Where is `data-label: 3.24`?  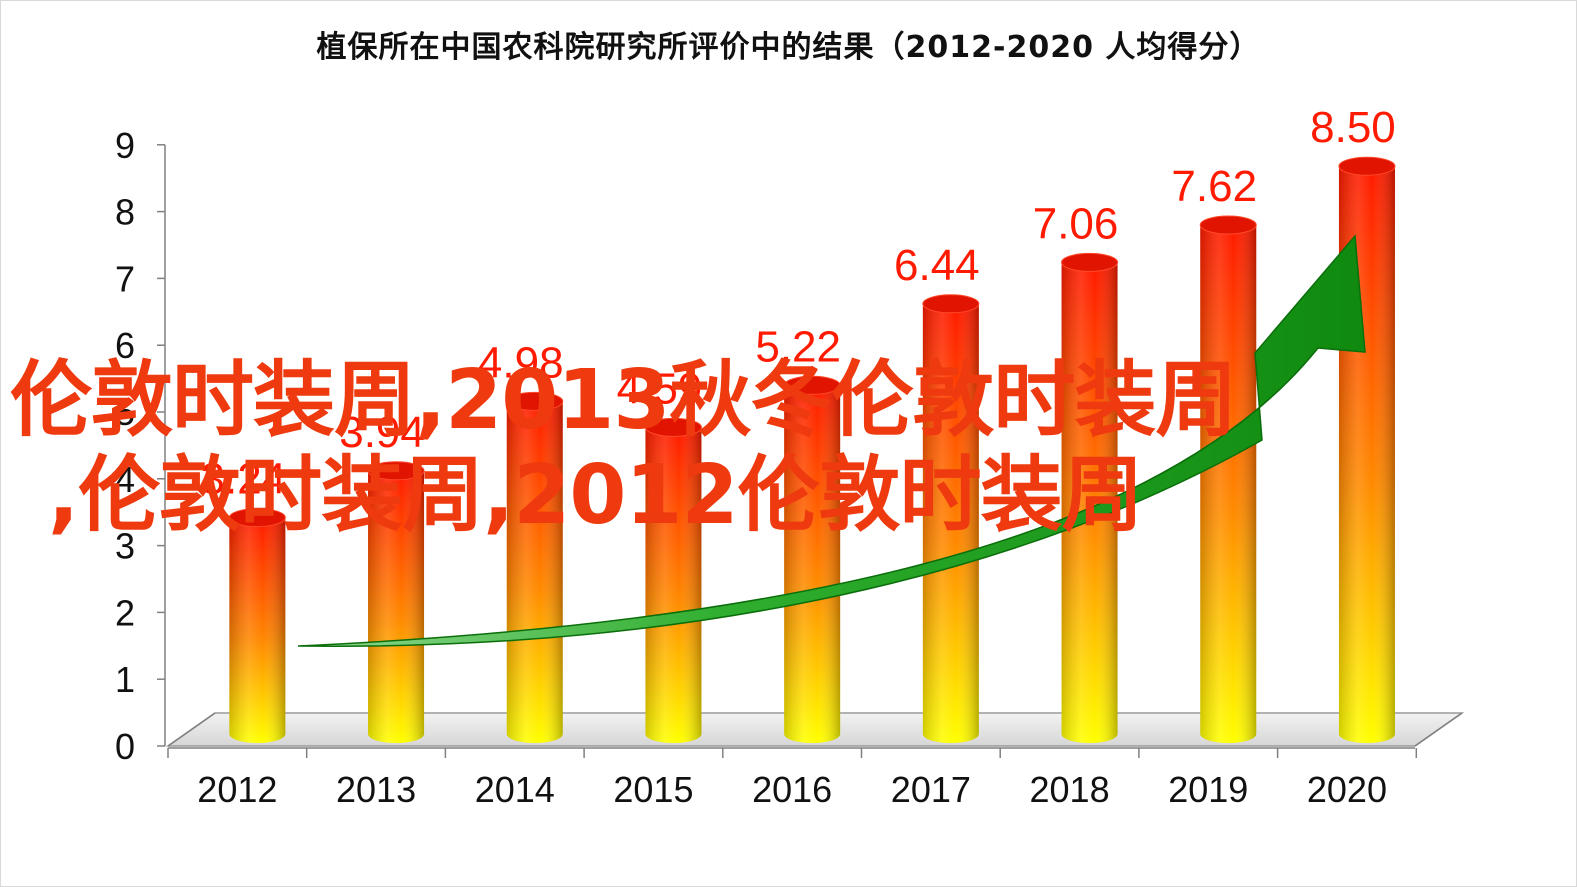
data-label: 3.24 is located at coordinates (244, 479).